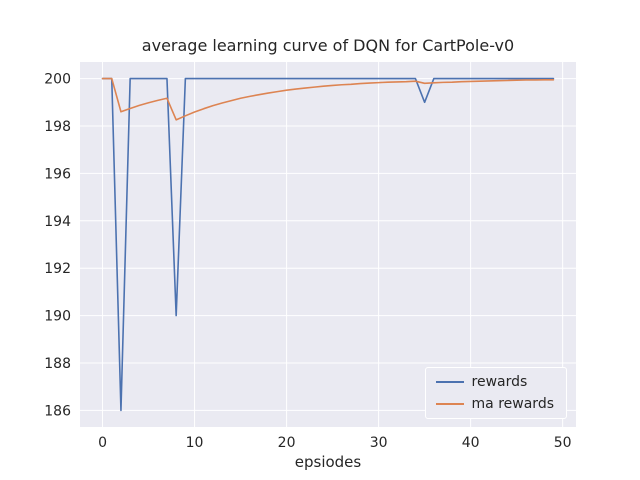 This screenshot has width=640, height=480. I want to click on legend-label: ma rewards, so click(512, 404).